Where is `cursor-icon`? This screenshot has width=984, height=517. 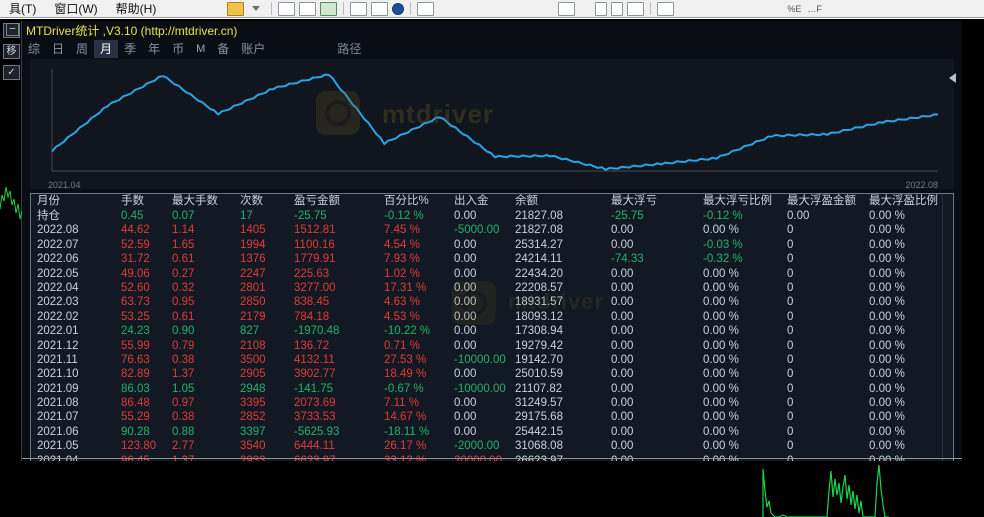 cursor-icon is located at coordinates (601, 8).